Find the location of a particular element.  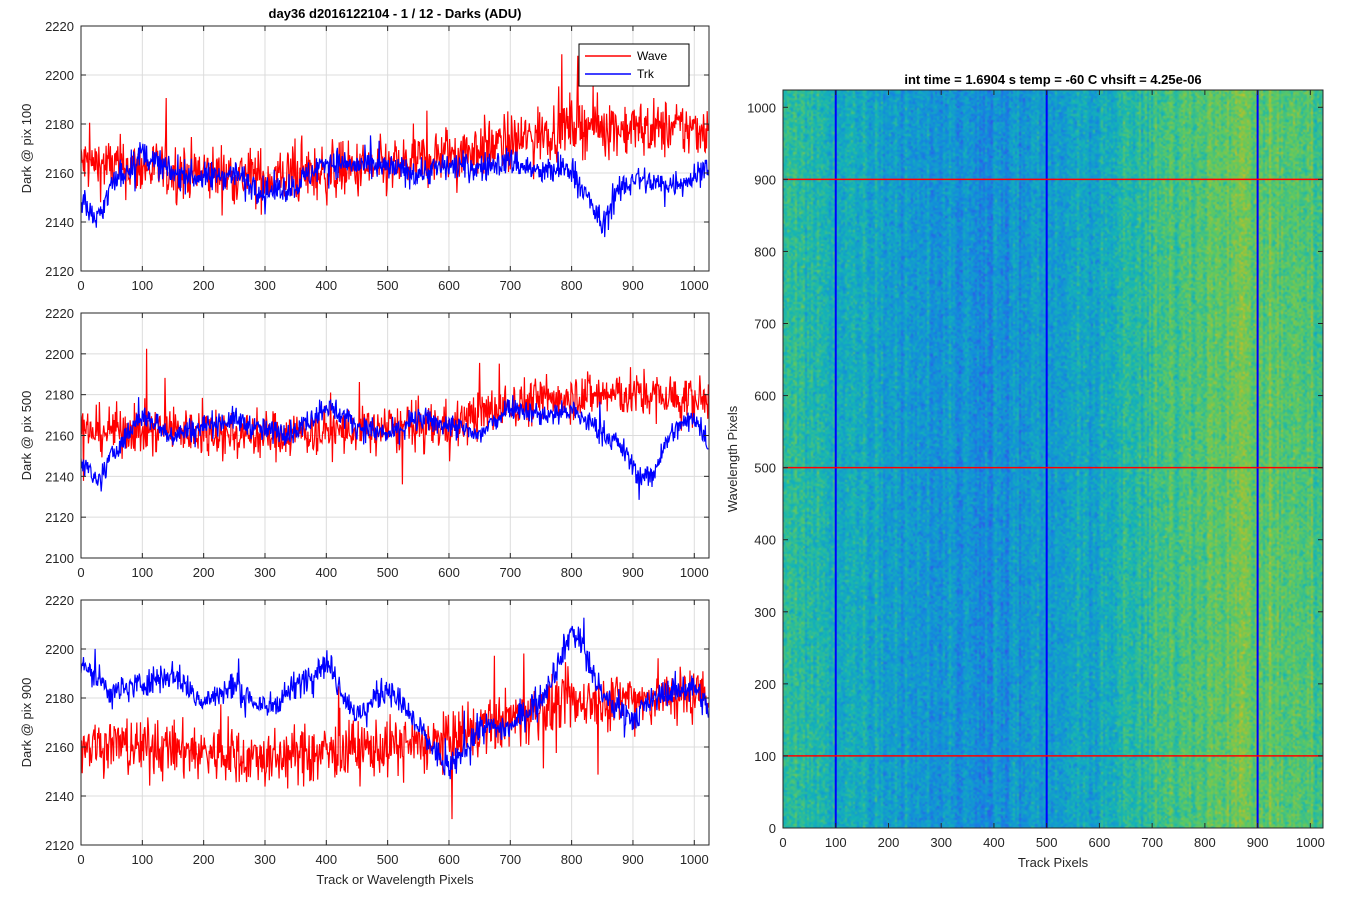

y-tick-label: 2100 is located at coordinates (59, 558).